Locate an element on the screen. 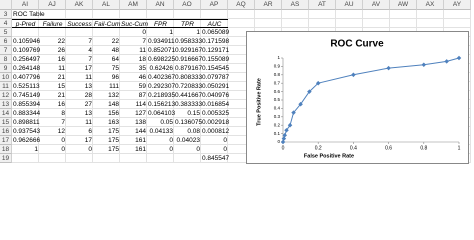 This screenshot has height=240, width=474. table-cell: 0.08 is located at coordinates (193, 131).